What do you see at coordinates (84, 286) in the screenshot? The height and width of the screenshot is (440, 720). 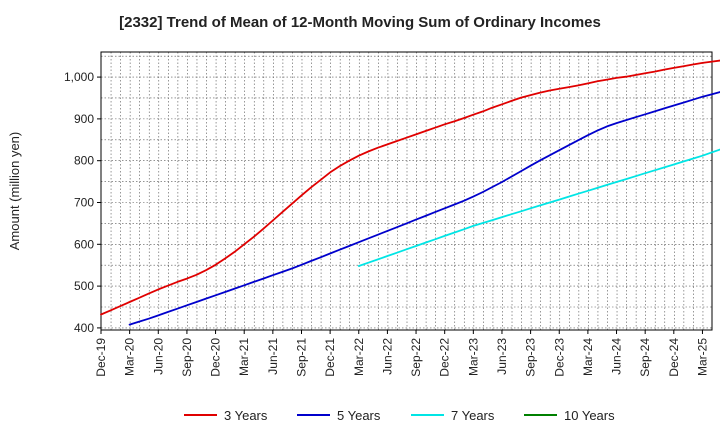 I see `y-tick-label: 500` at bounding box center [84, 286].